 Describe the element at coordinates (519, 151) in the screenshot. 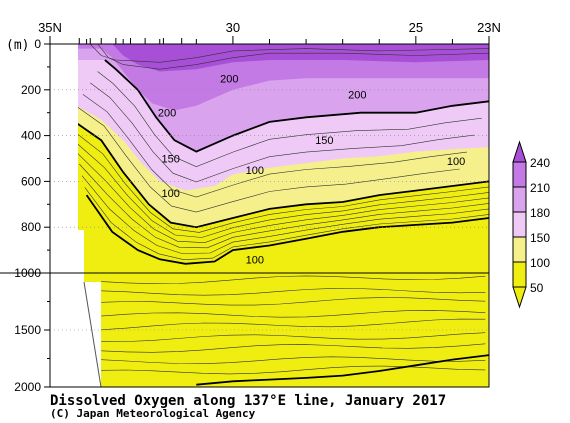

I see `legend-swatch-top` at that location.